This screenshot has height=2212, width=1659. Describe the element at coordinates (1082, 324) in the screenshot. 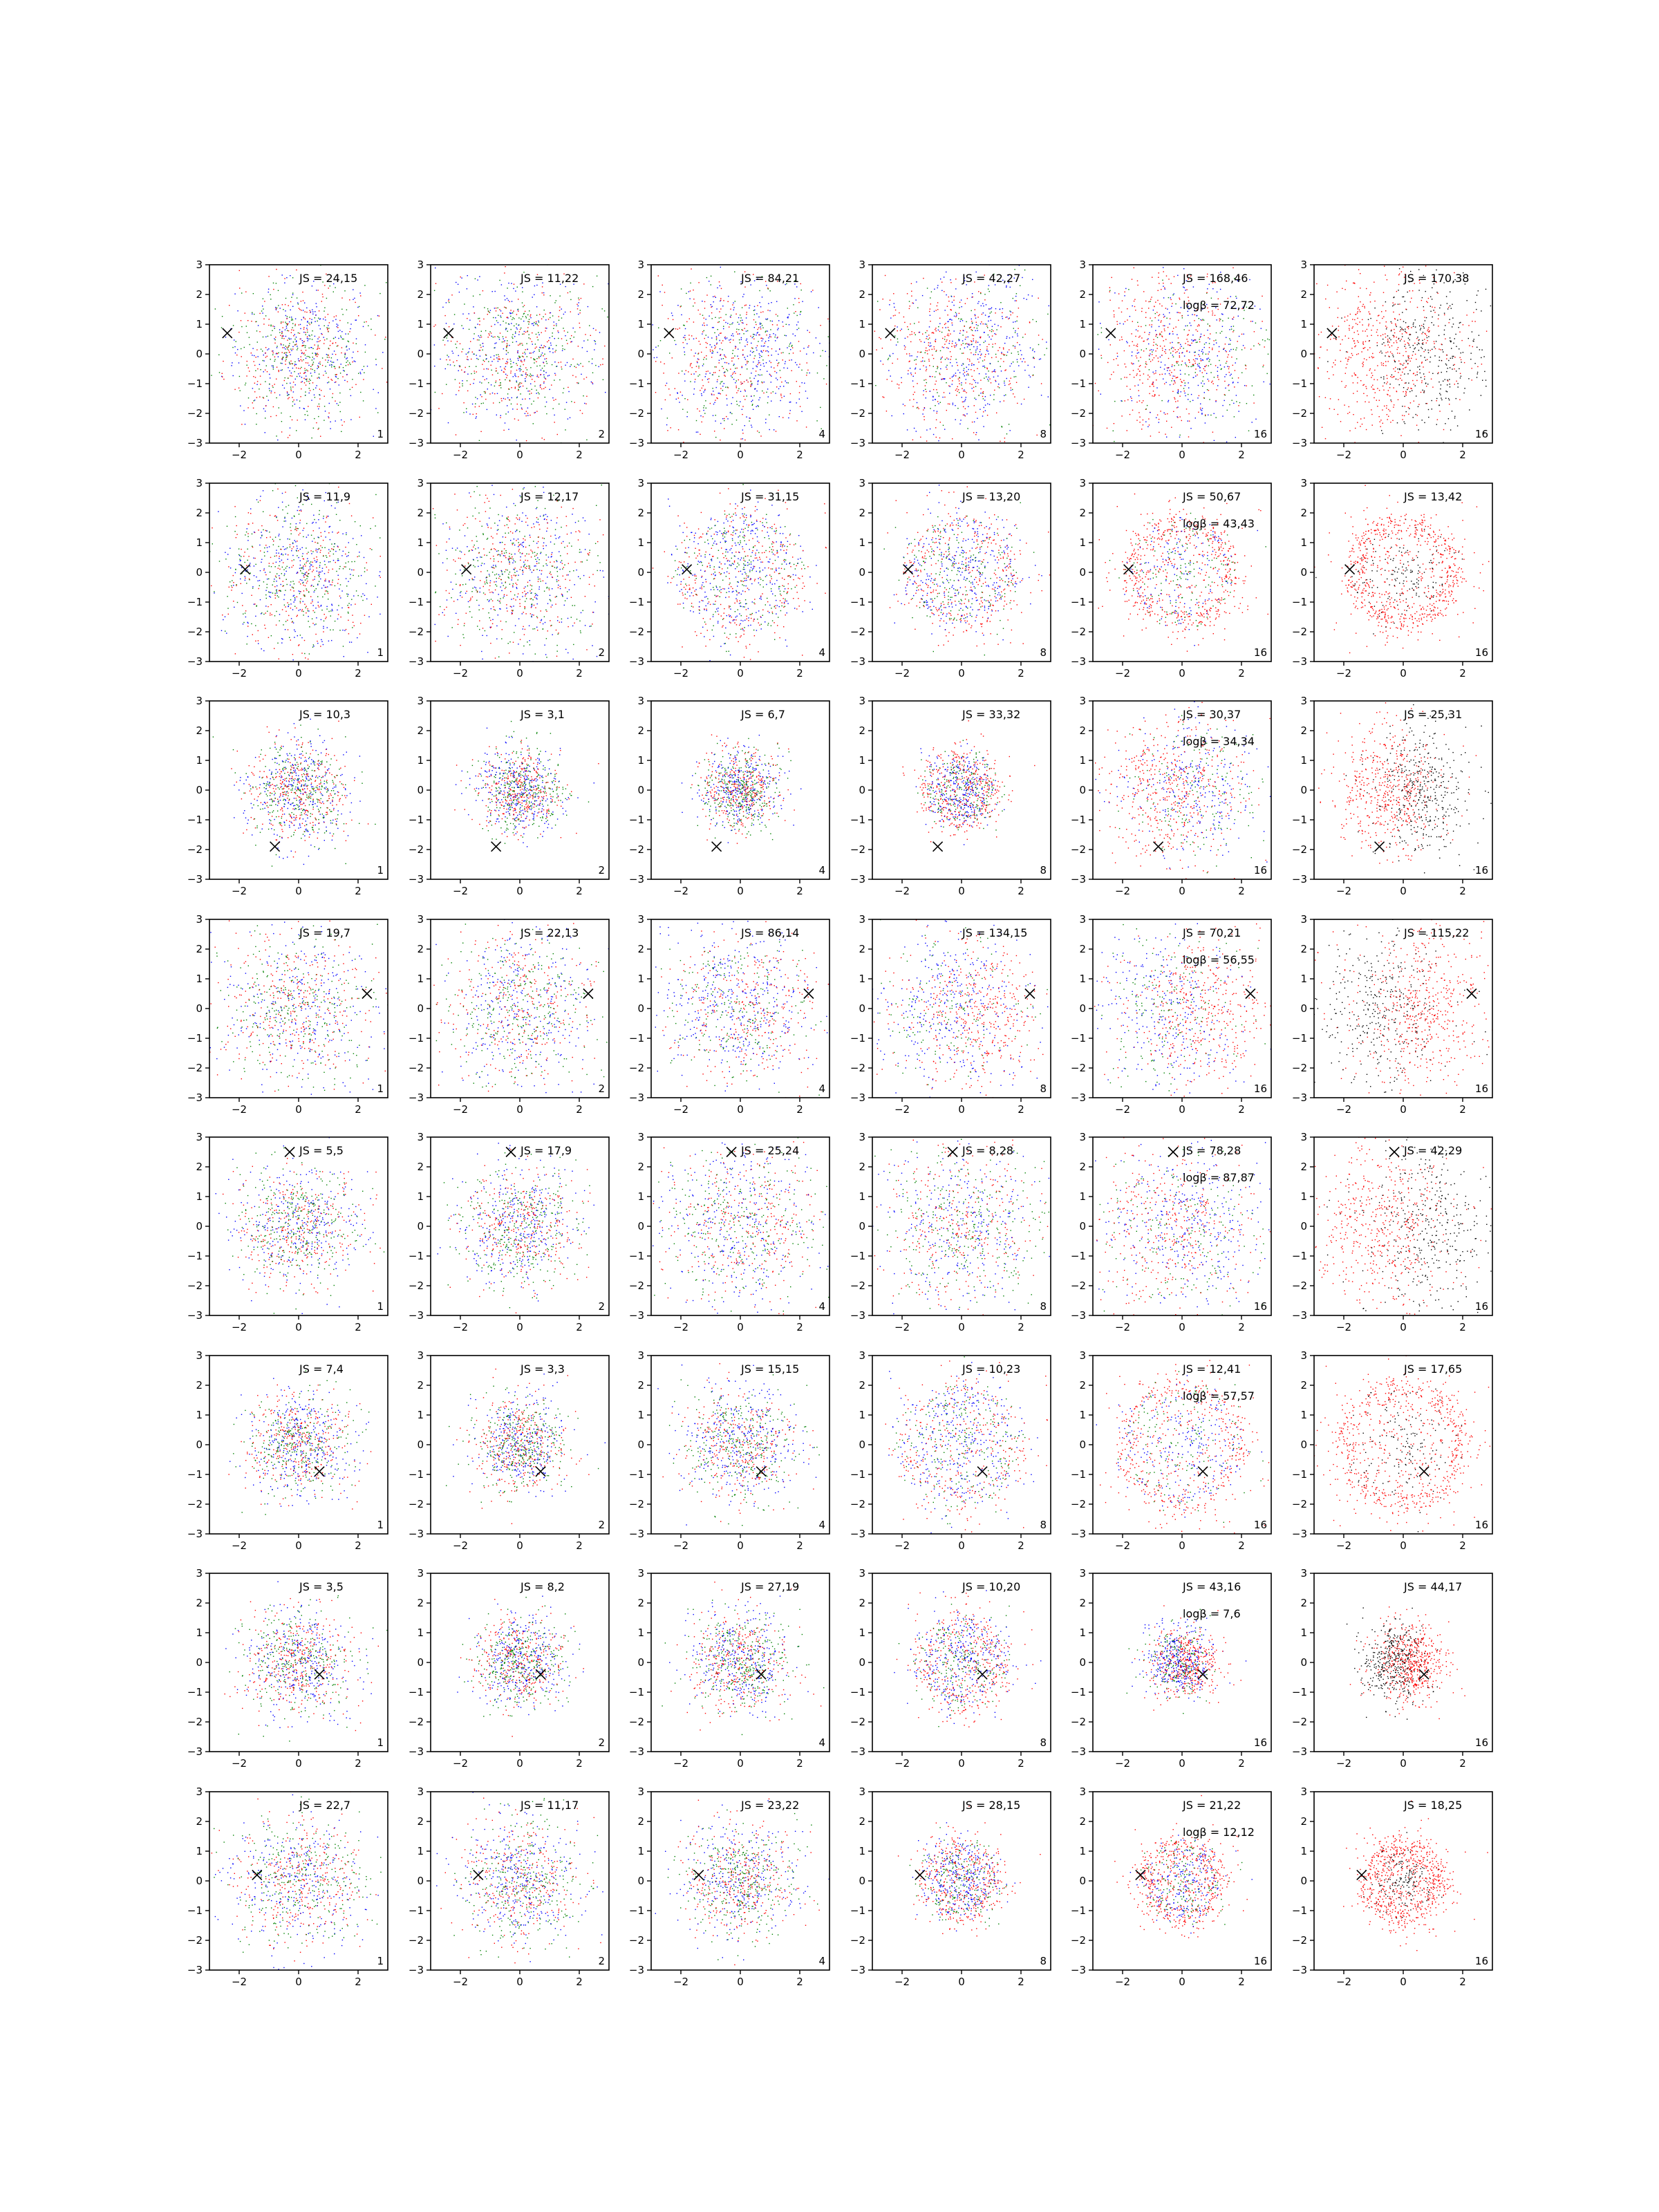

I see `y-tick-label: 1` at that location.